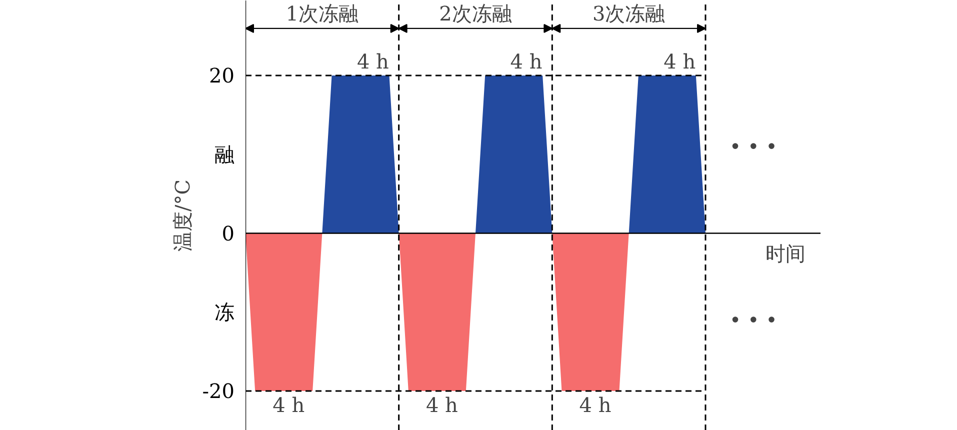 The image size is (957, 430). I want to click on x-axis-title: 时间, so click(786, 253).